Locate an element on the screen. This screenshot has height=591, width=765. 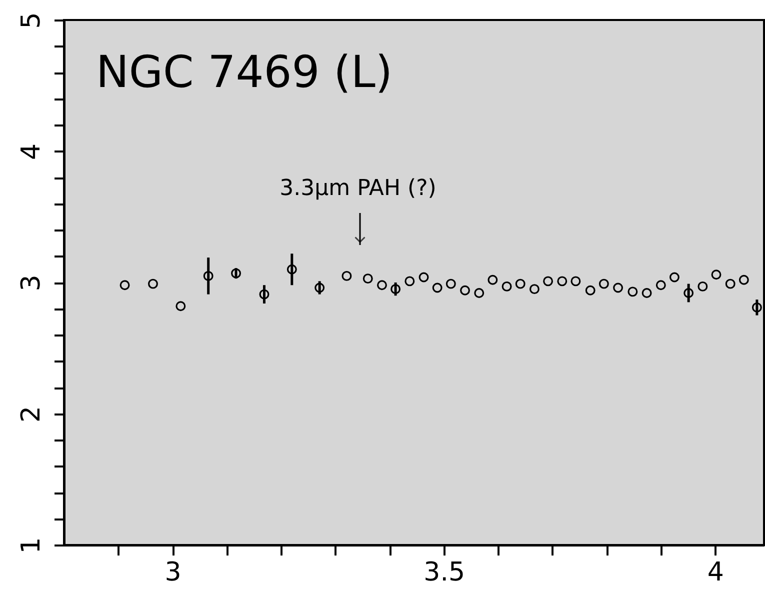
text: NGC 7469 (L) is located at coordinates (244, 72).